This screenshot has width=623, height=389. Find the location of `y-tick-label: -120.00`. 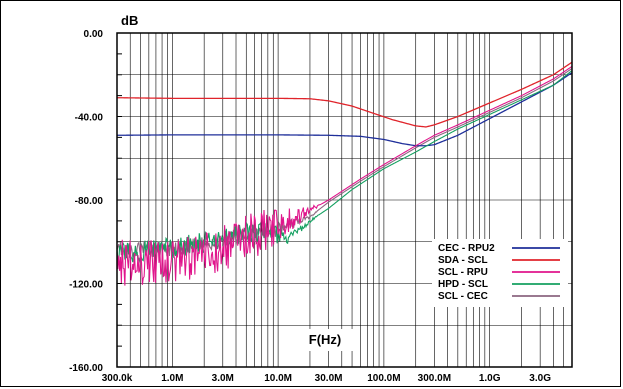

y-tick-label: -120.00 is located at coordinates (86, 285).